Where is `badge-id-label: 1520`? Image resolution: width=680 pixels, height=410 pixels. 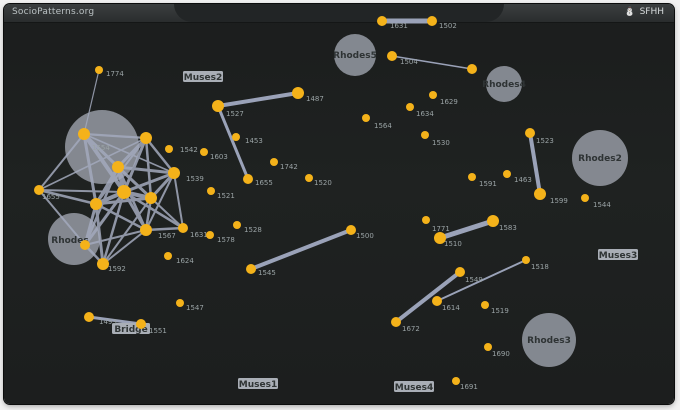 badge-id-label: 1520 is located at coordinates (323, 183).